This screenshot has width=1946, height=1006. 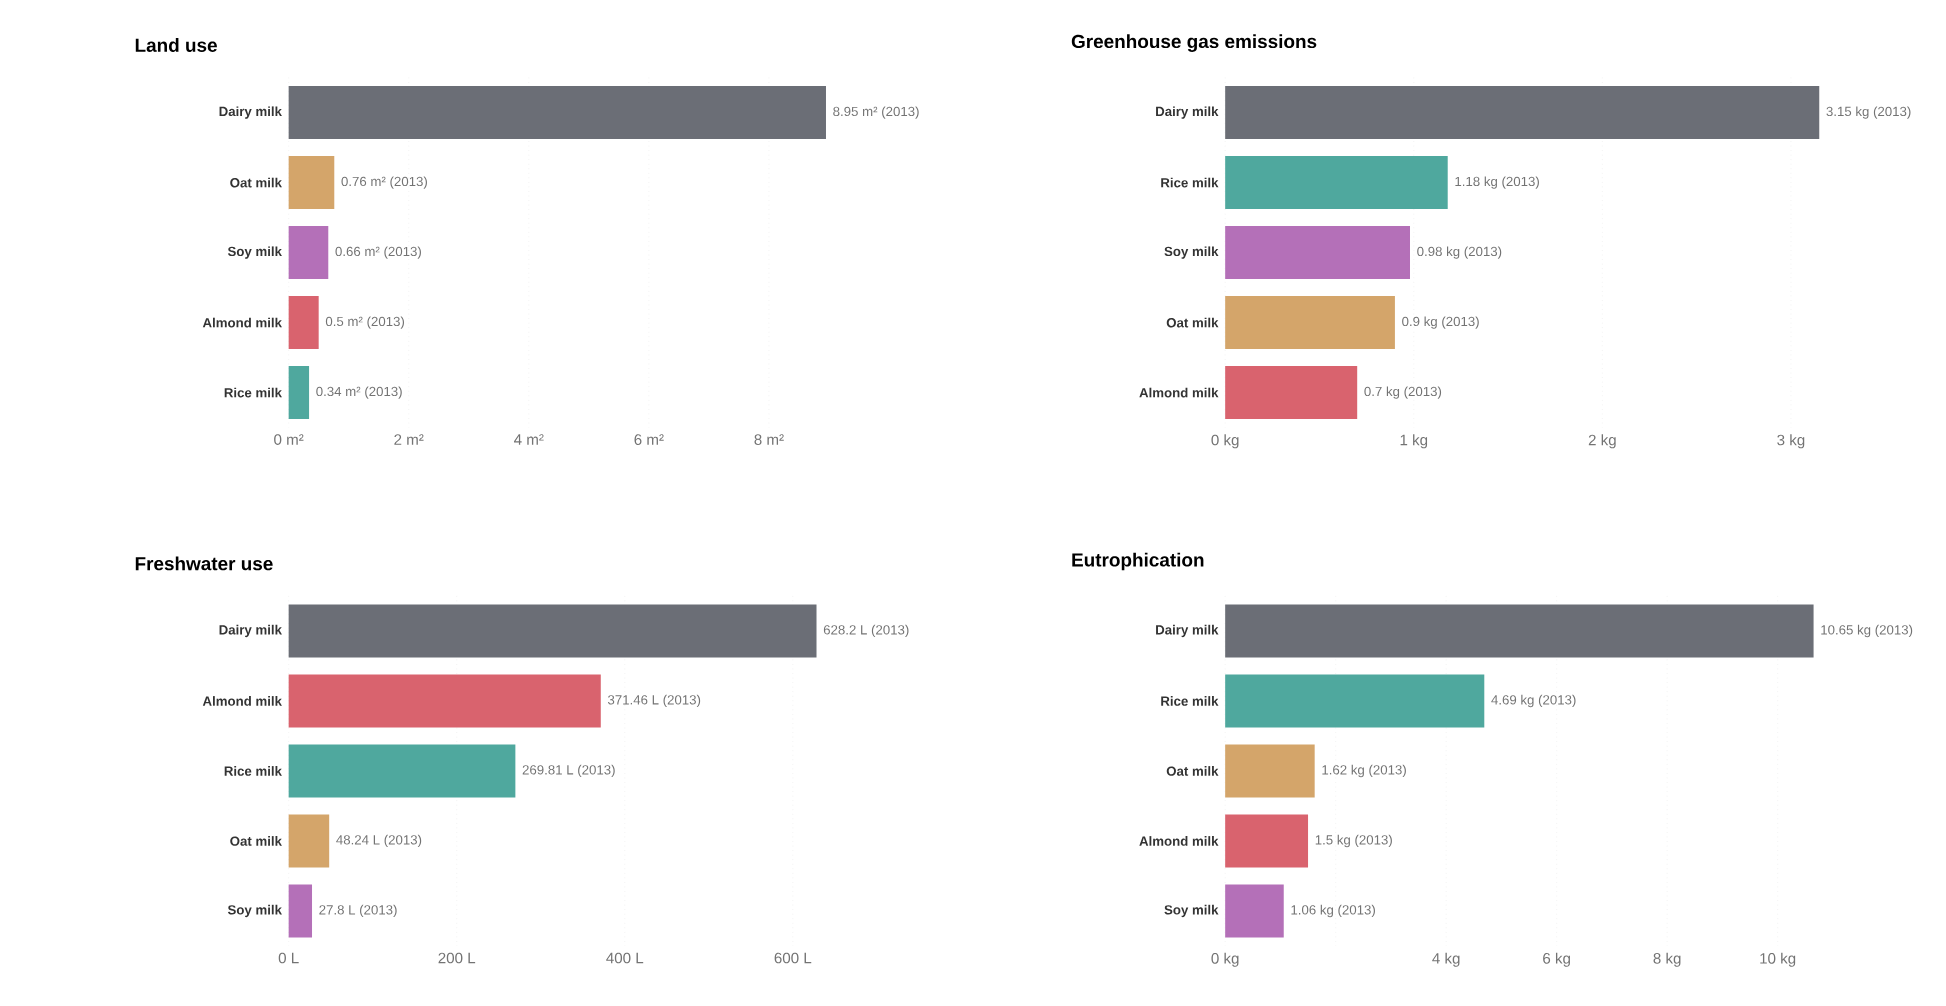 I want to click on chart-title: Greenhouse gas emissions, so click(x=1194, y=42).